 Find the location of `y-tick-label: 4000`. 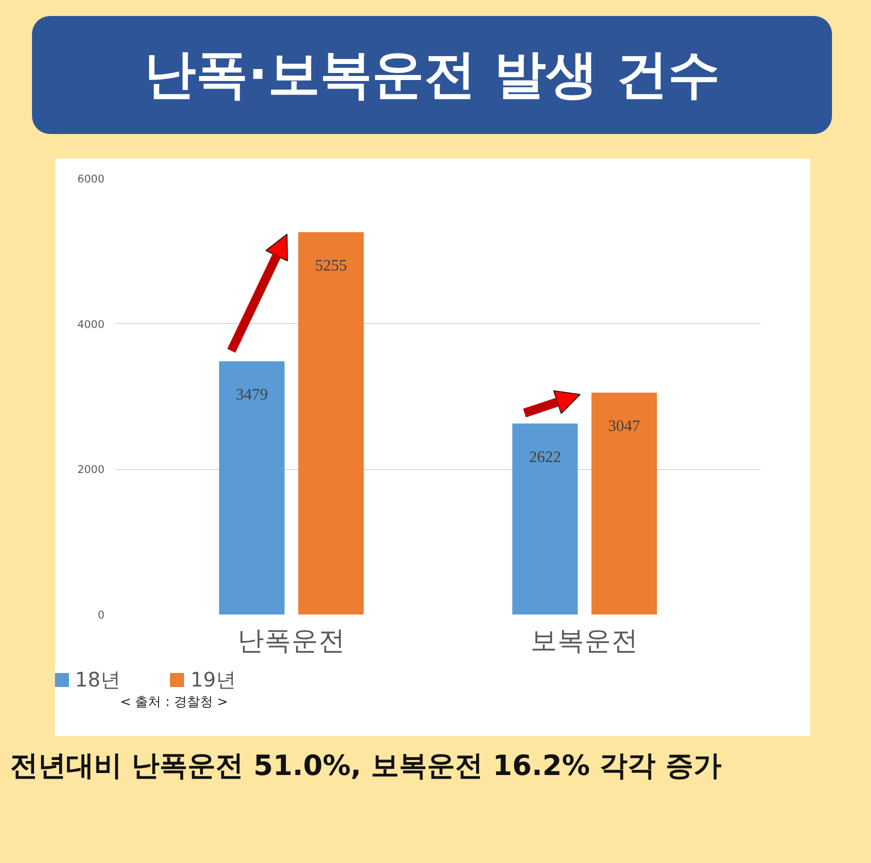

y-tick-label: 4000 is located at coordinates (91, 324).